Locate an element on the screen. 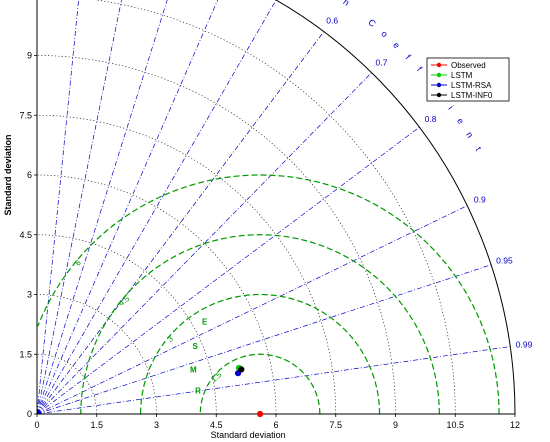 The image size is (550, 442). y-tick-label: 7.5 is located at coordinates (25, 115).